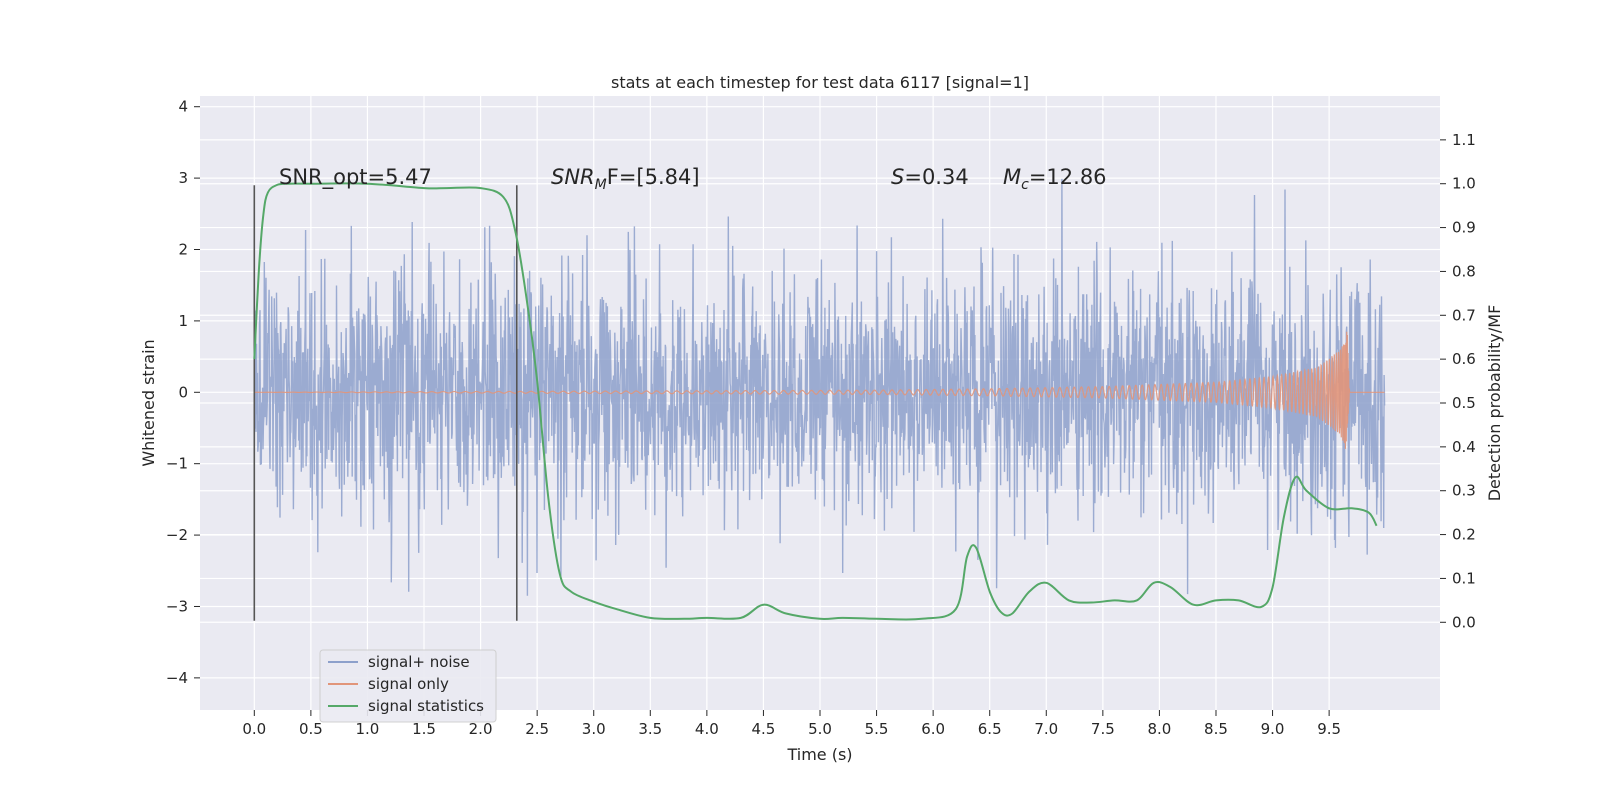 Image resolution: width=1600 pixels, height=804 pixels. I want to click on x-tick-label: 8.0, so click(1159, 729).